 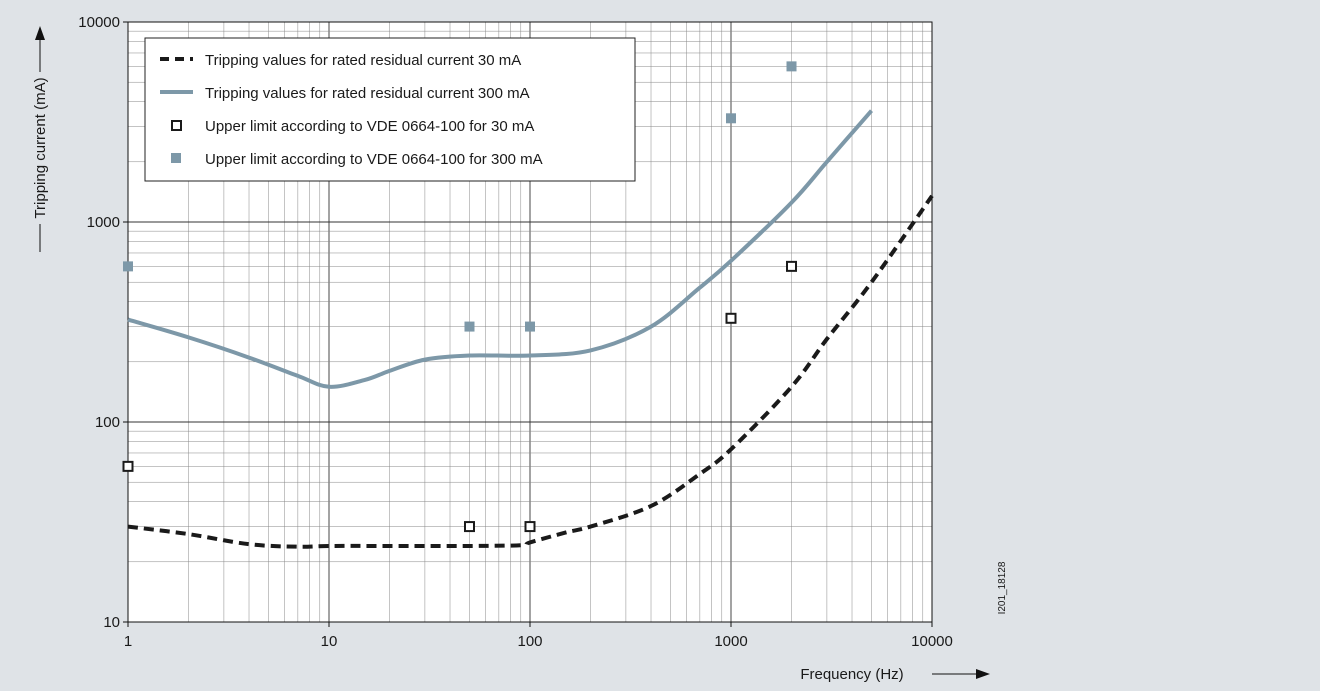 I want to click on x-tick-label: 1000, so click(x=730, y=641).